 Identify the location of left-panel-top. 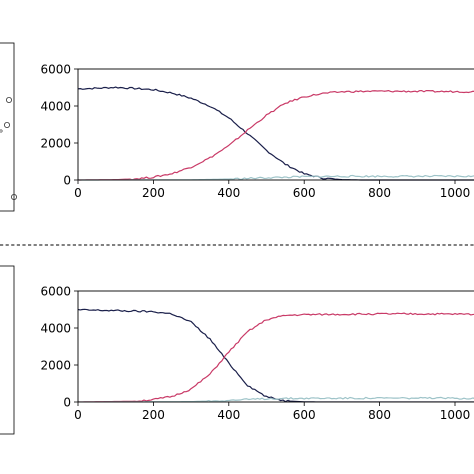
(8, 127).